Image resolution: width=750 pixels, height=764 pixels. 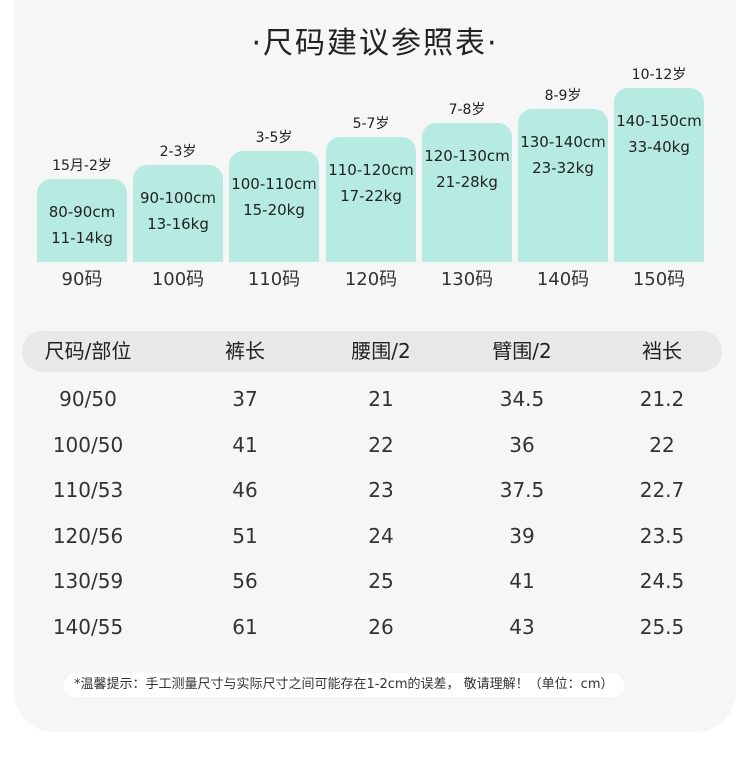 I want to click on size-bar: 80-90cm 11-14kg, so click(x=82, y=220).